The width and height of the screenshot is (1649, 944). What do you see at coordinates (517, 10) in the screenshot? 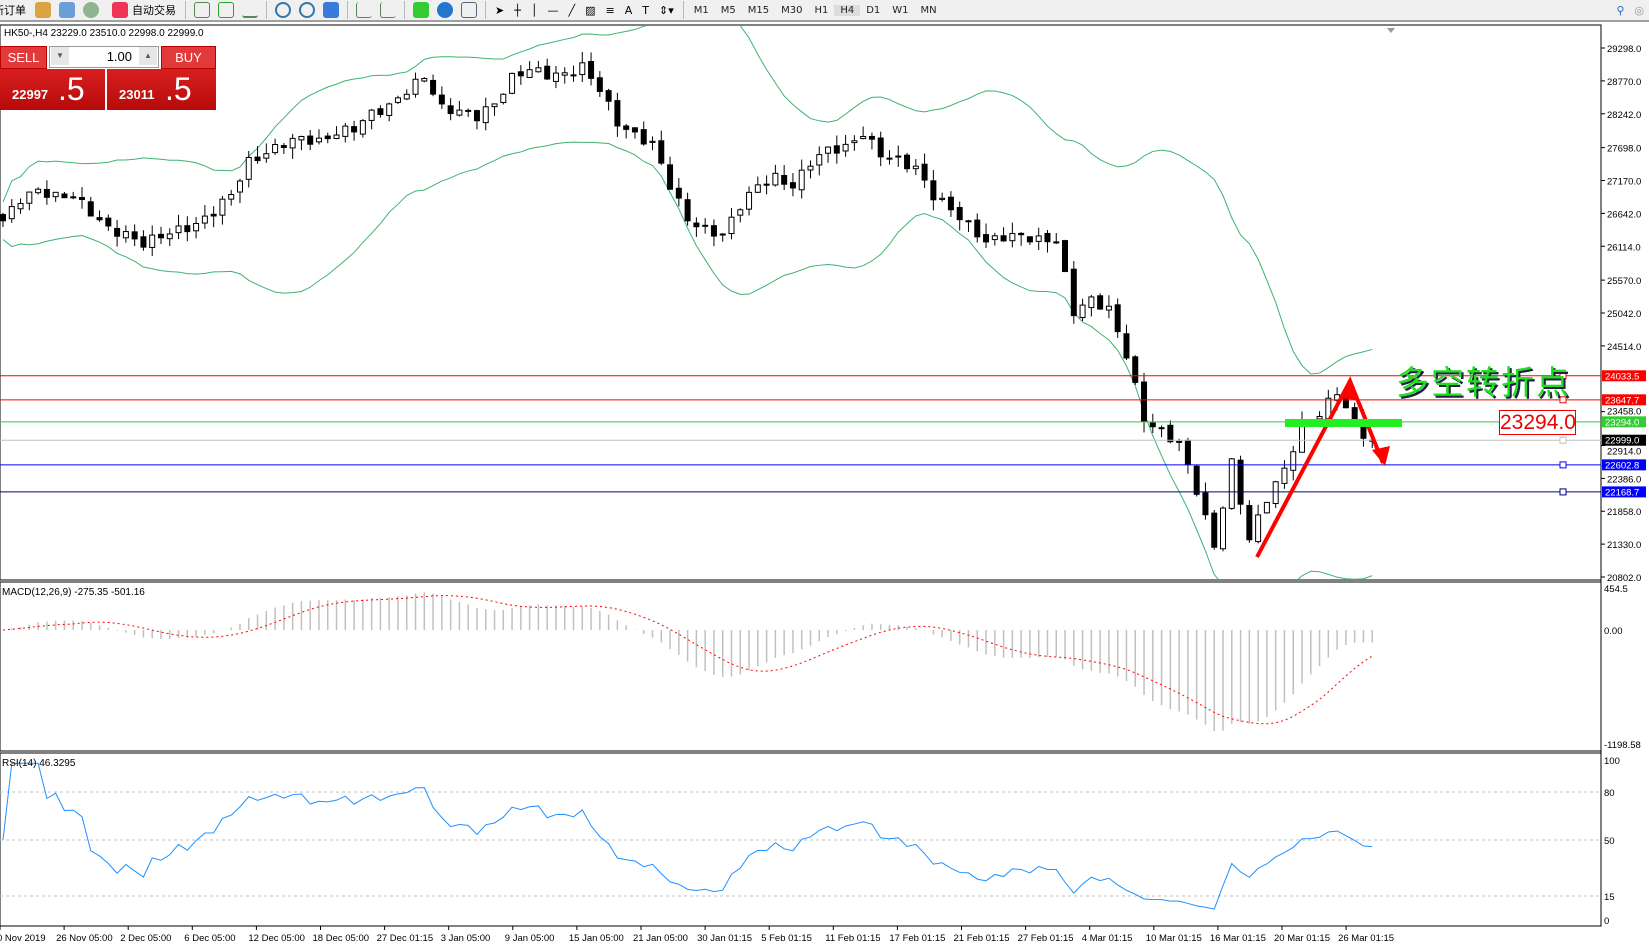
I see `crosshair-icon: ┼` at bounding box center [517, 10].